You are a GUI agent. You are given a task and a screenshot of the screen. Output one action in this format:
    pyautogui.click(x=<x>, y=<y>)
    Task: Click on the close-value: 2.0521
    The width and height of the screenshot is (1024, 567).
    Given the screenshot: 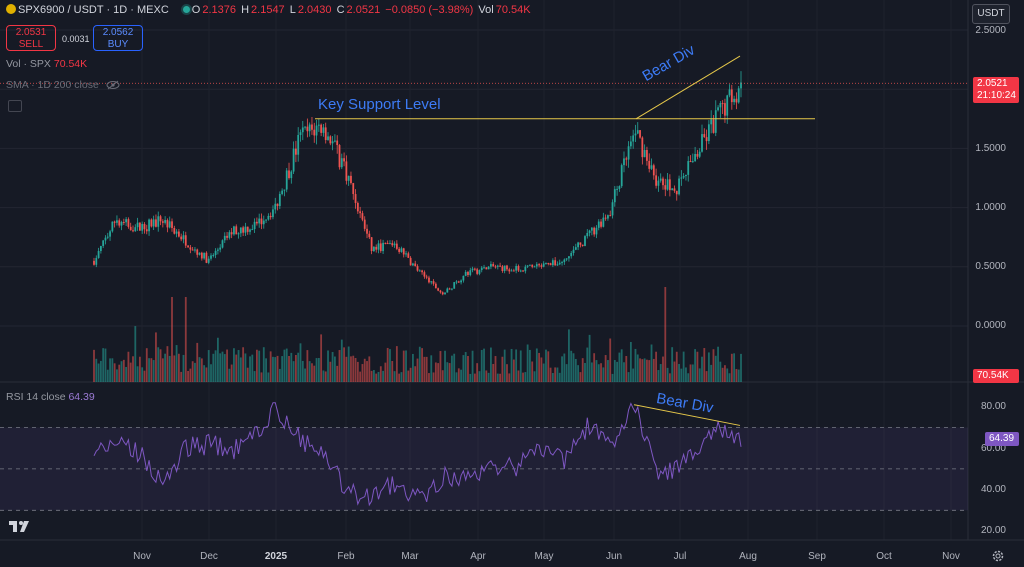 What is the action you would take?
    pyautogui.click(x=363, y=10)
    